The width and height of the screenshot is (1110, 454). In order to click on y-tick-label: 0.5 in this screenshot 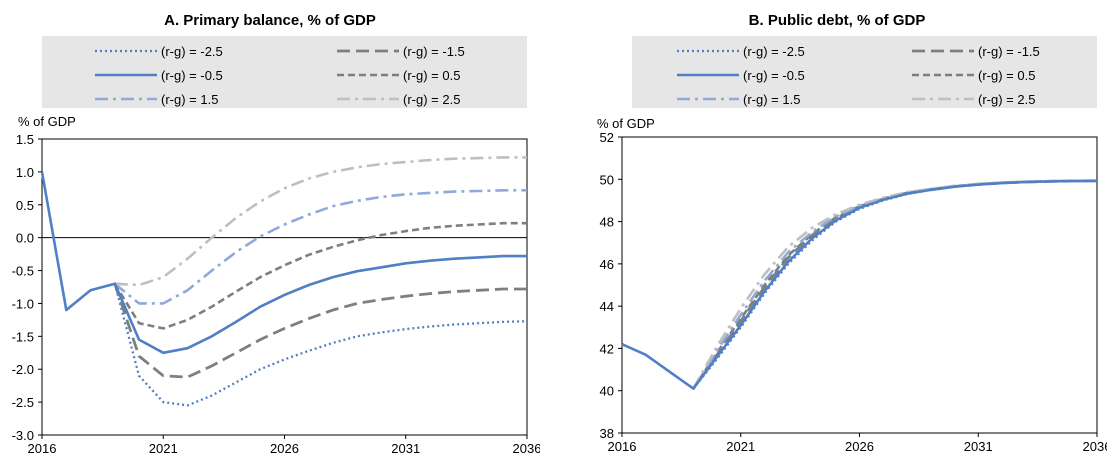, I will do `click(25, 205)`.